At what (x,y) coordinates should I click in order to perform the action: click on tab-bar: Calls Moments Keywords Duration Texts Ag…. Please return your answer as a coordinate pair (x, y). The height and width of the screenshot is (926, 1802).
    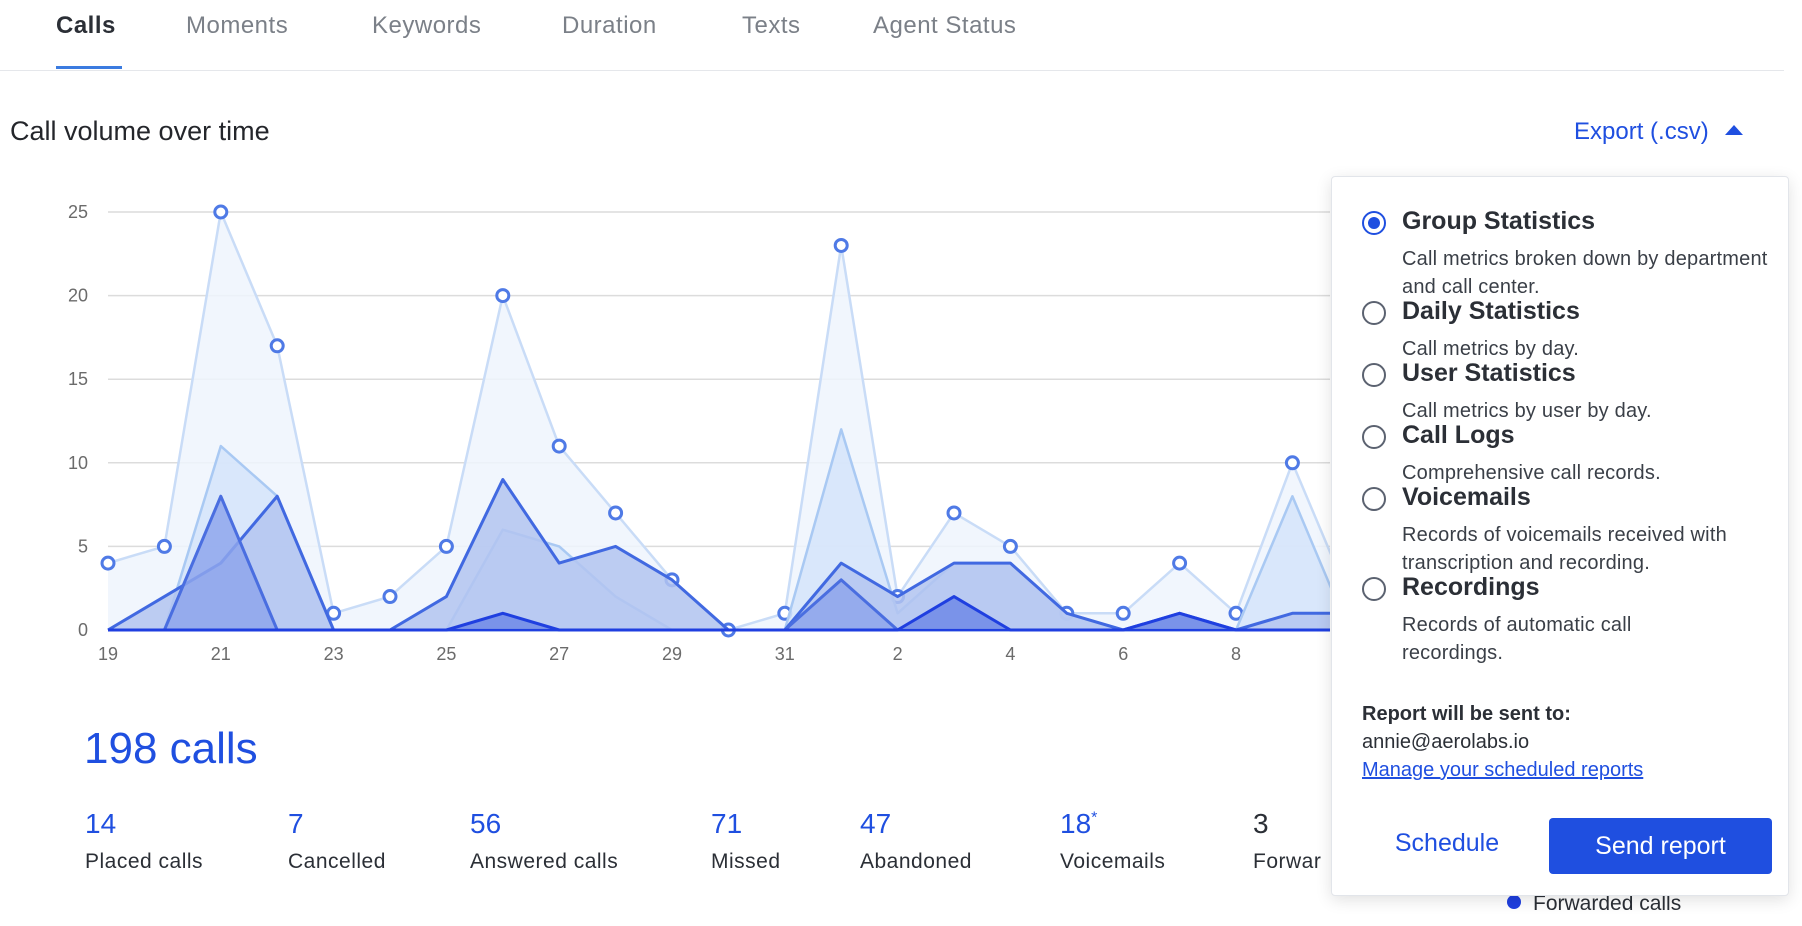
    Looking at the image, I should click on (892, 35).